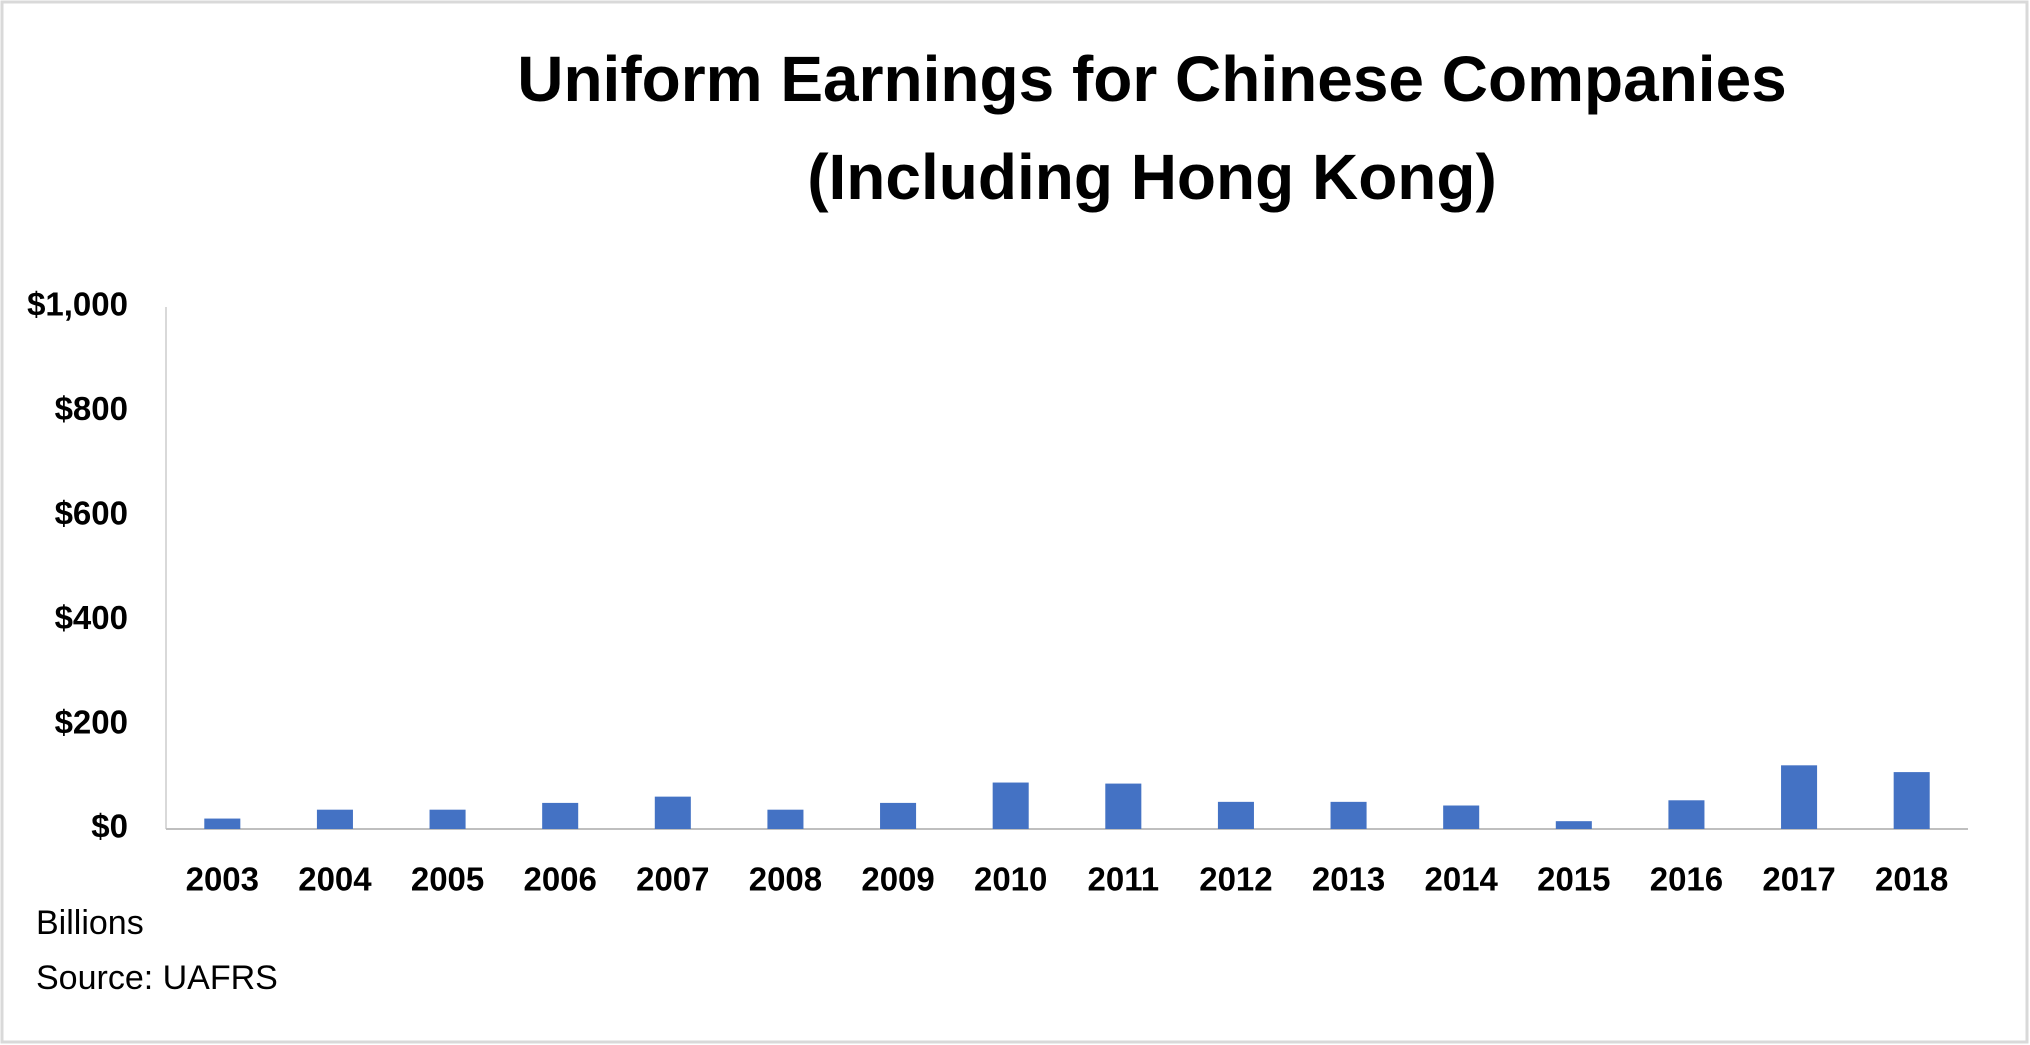 This screenshot has width=2030, height=1045. I want to click on x-tick-label: 2018, so click(1911, 879).